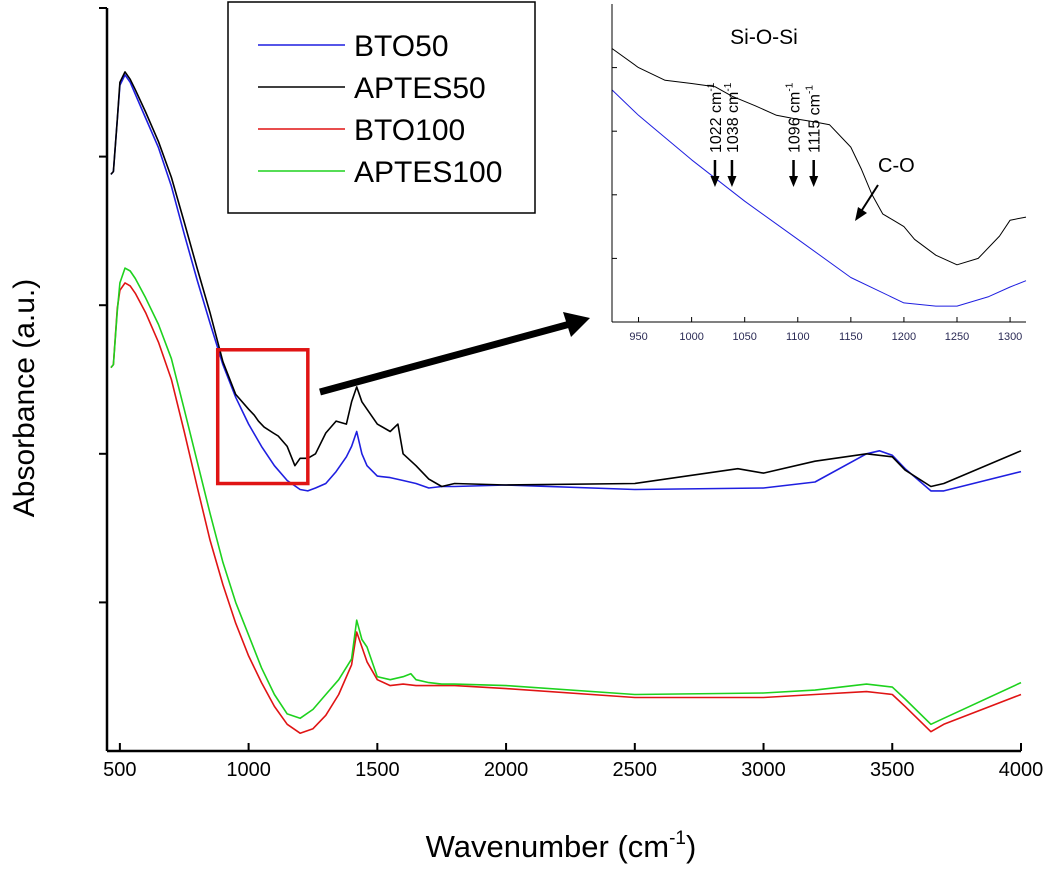 The image size is (1052, 869). I want to click on x-axis-label: Wavenumber (cm-1), so click(561, 846).